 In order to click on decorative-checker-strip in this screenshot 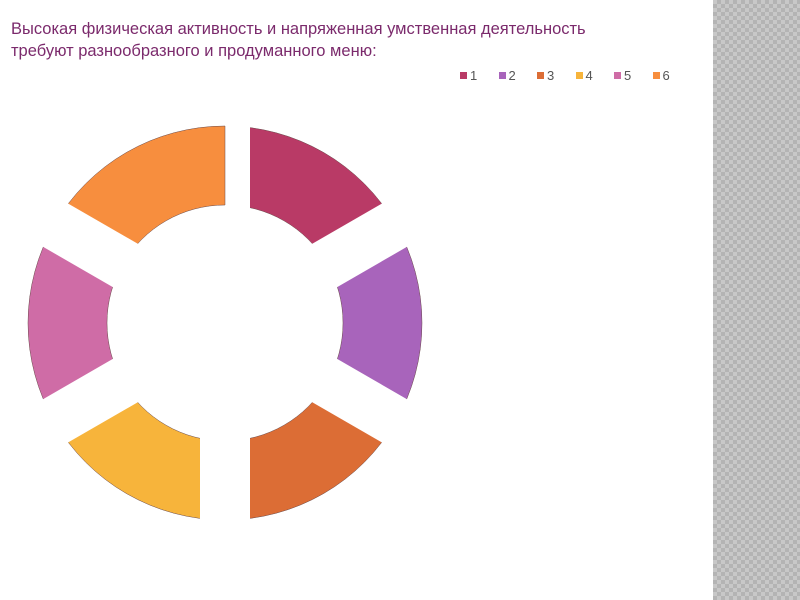, I will do `click(756, 300)`.